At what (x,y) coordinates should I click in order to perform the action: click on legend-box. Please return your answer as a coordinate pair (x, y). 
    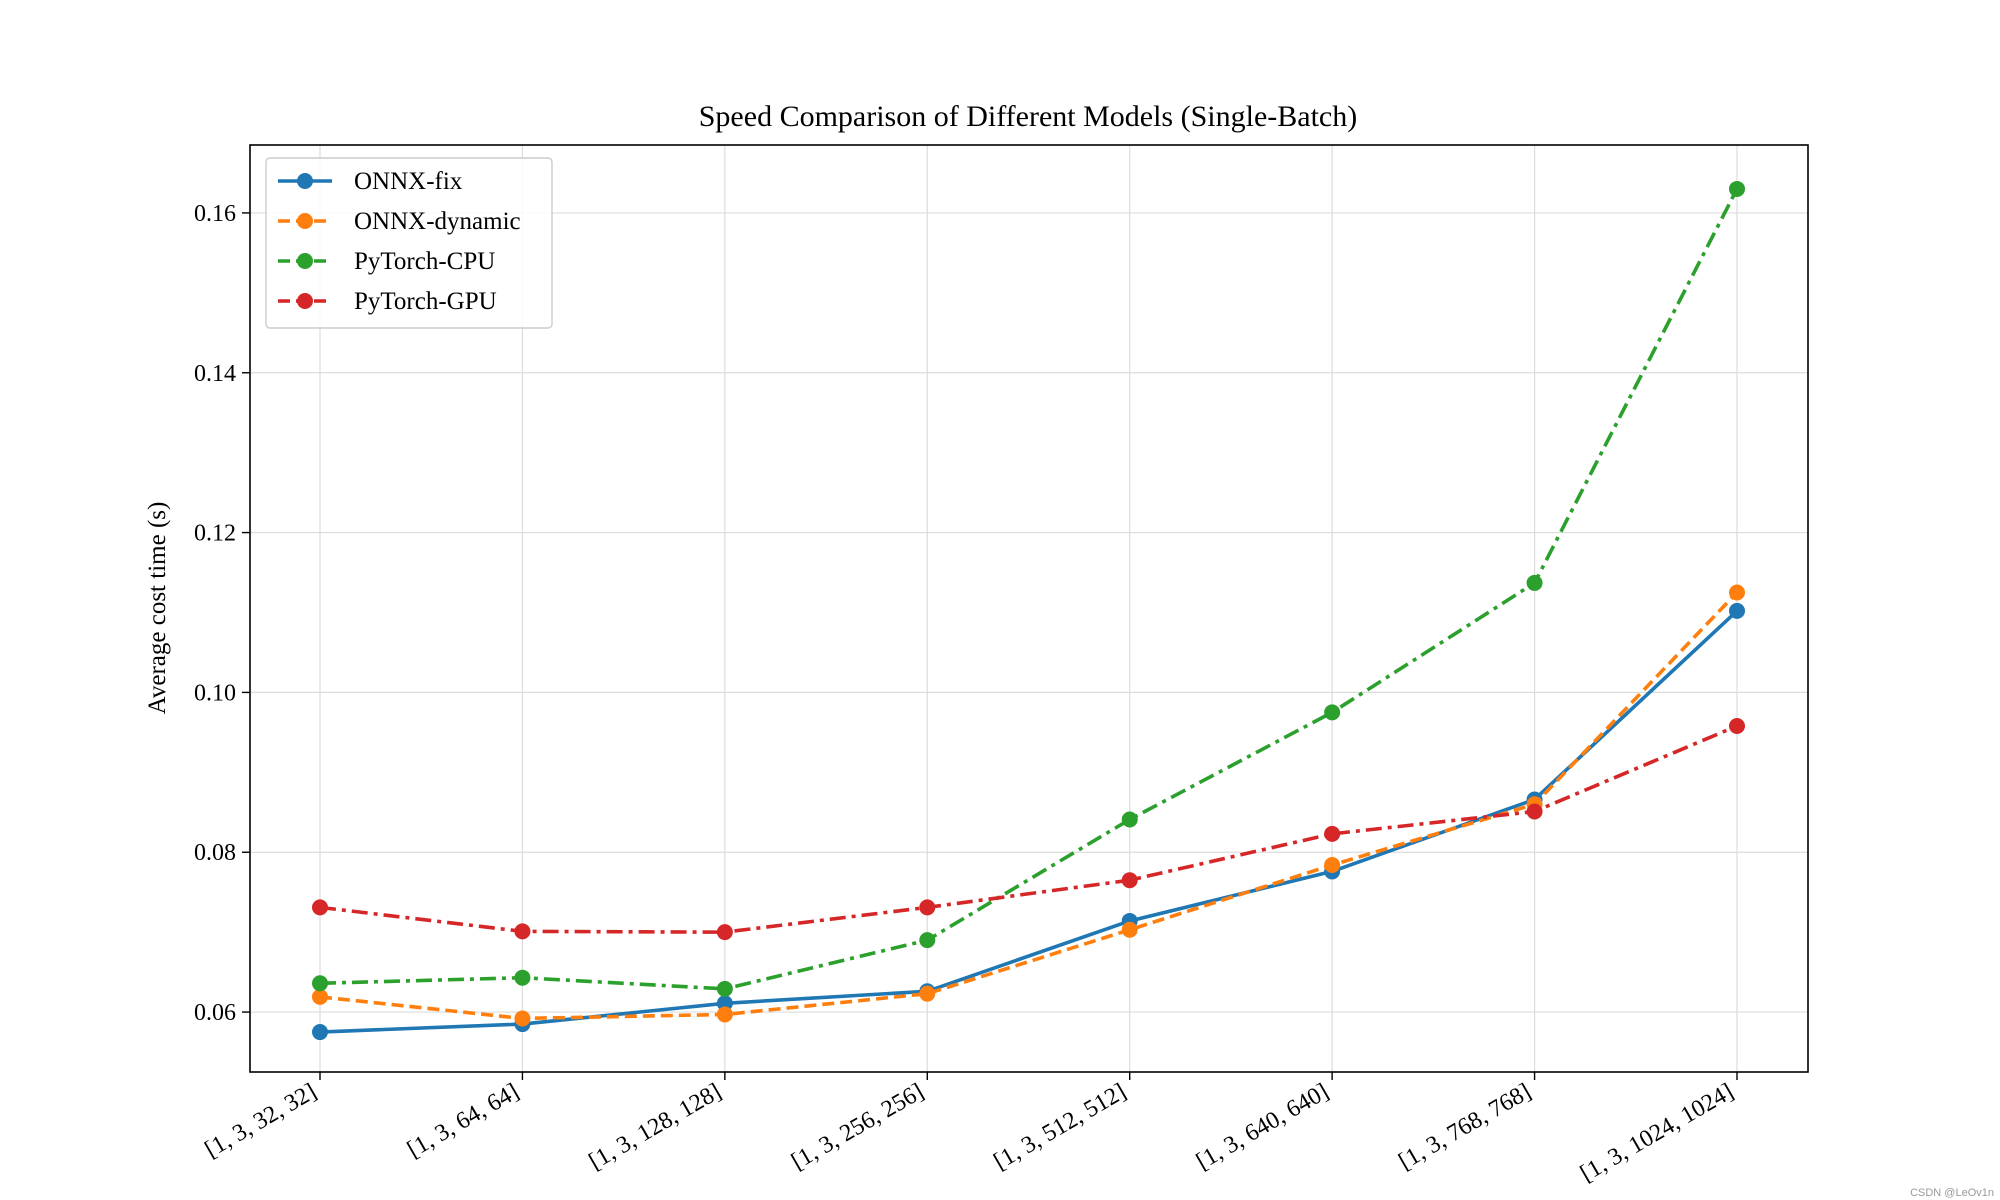
    Looking at the image, I should click on (409, 243).